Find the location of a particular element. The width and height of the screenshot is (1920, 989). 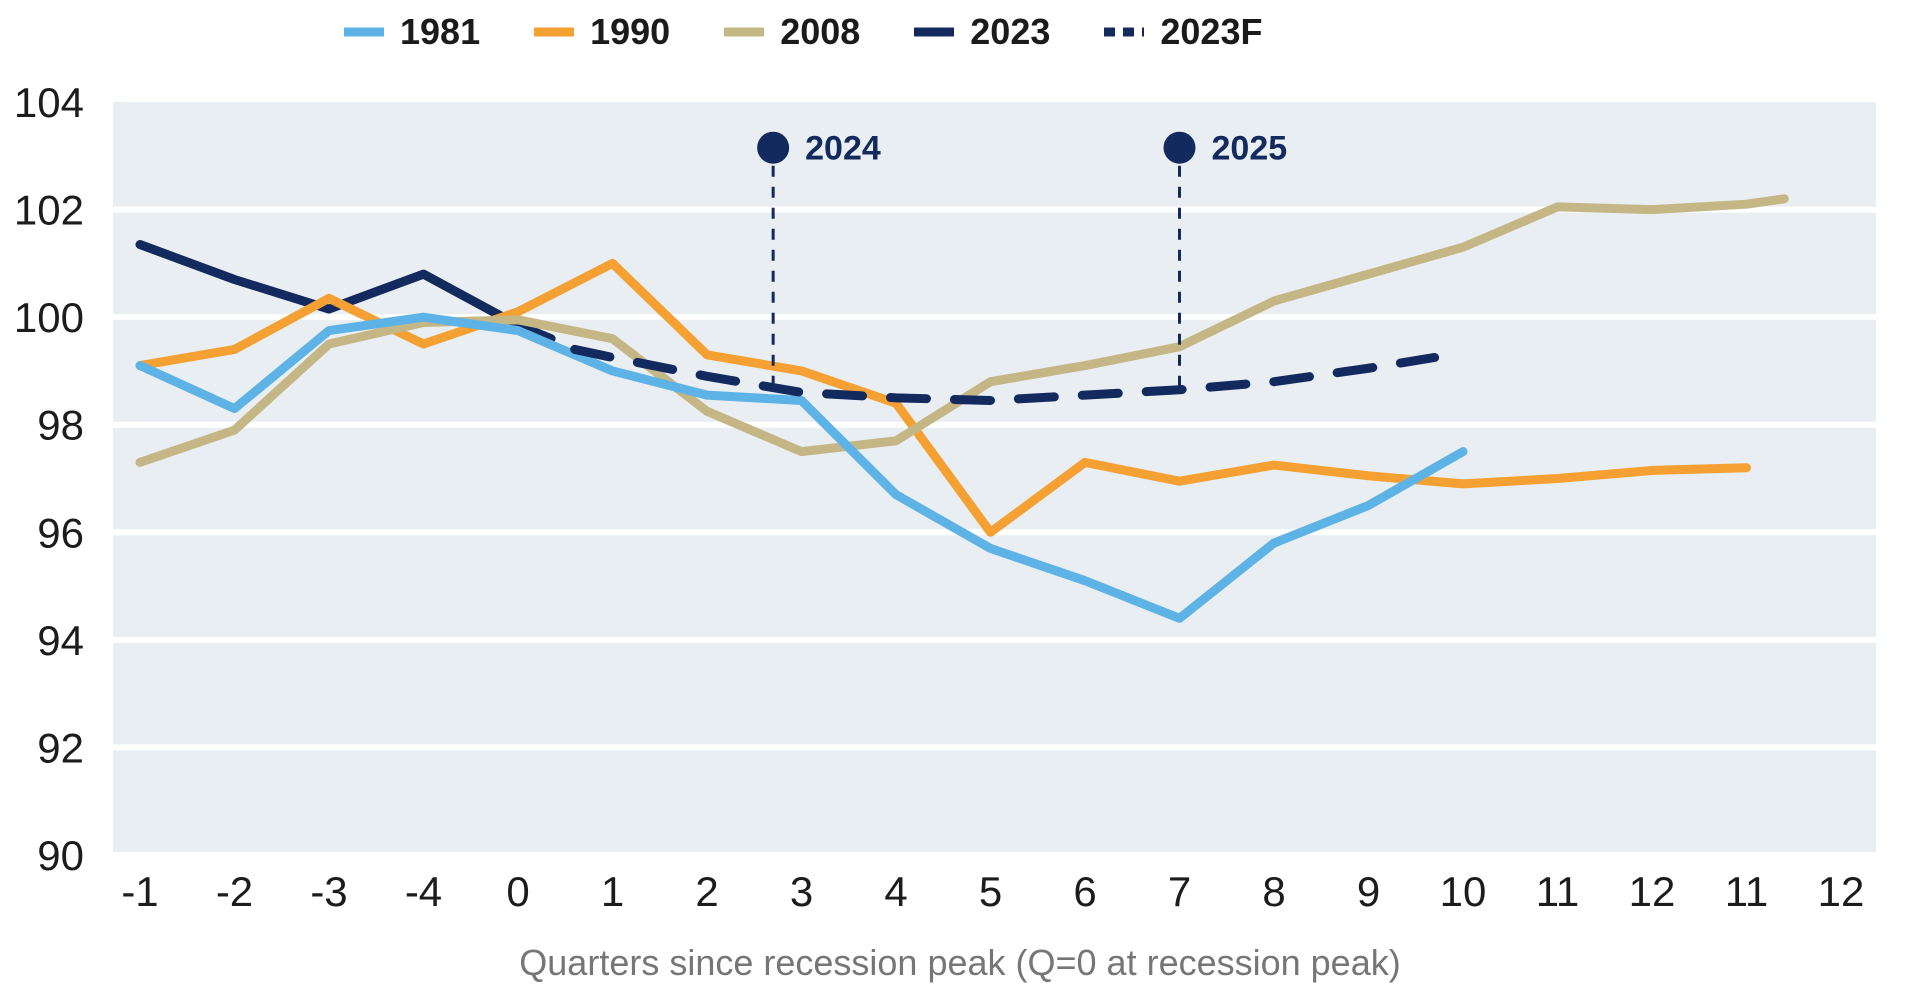

x-tick-label-16: 12 is located at coordinates (1652, 891).